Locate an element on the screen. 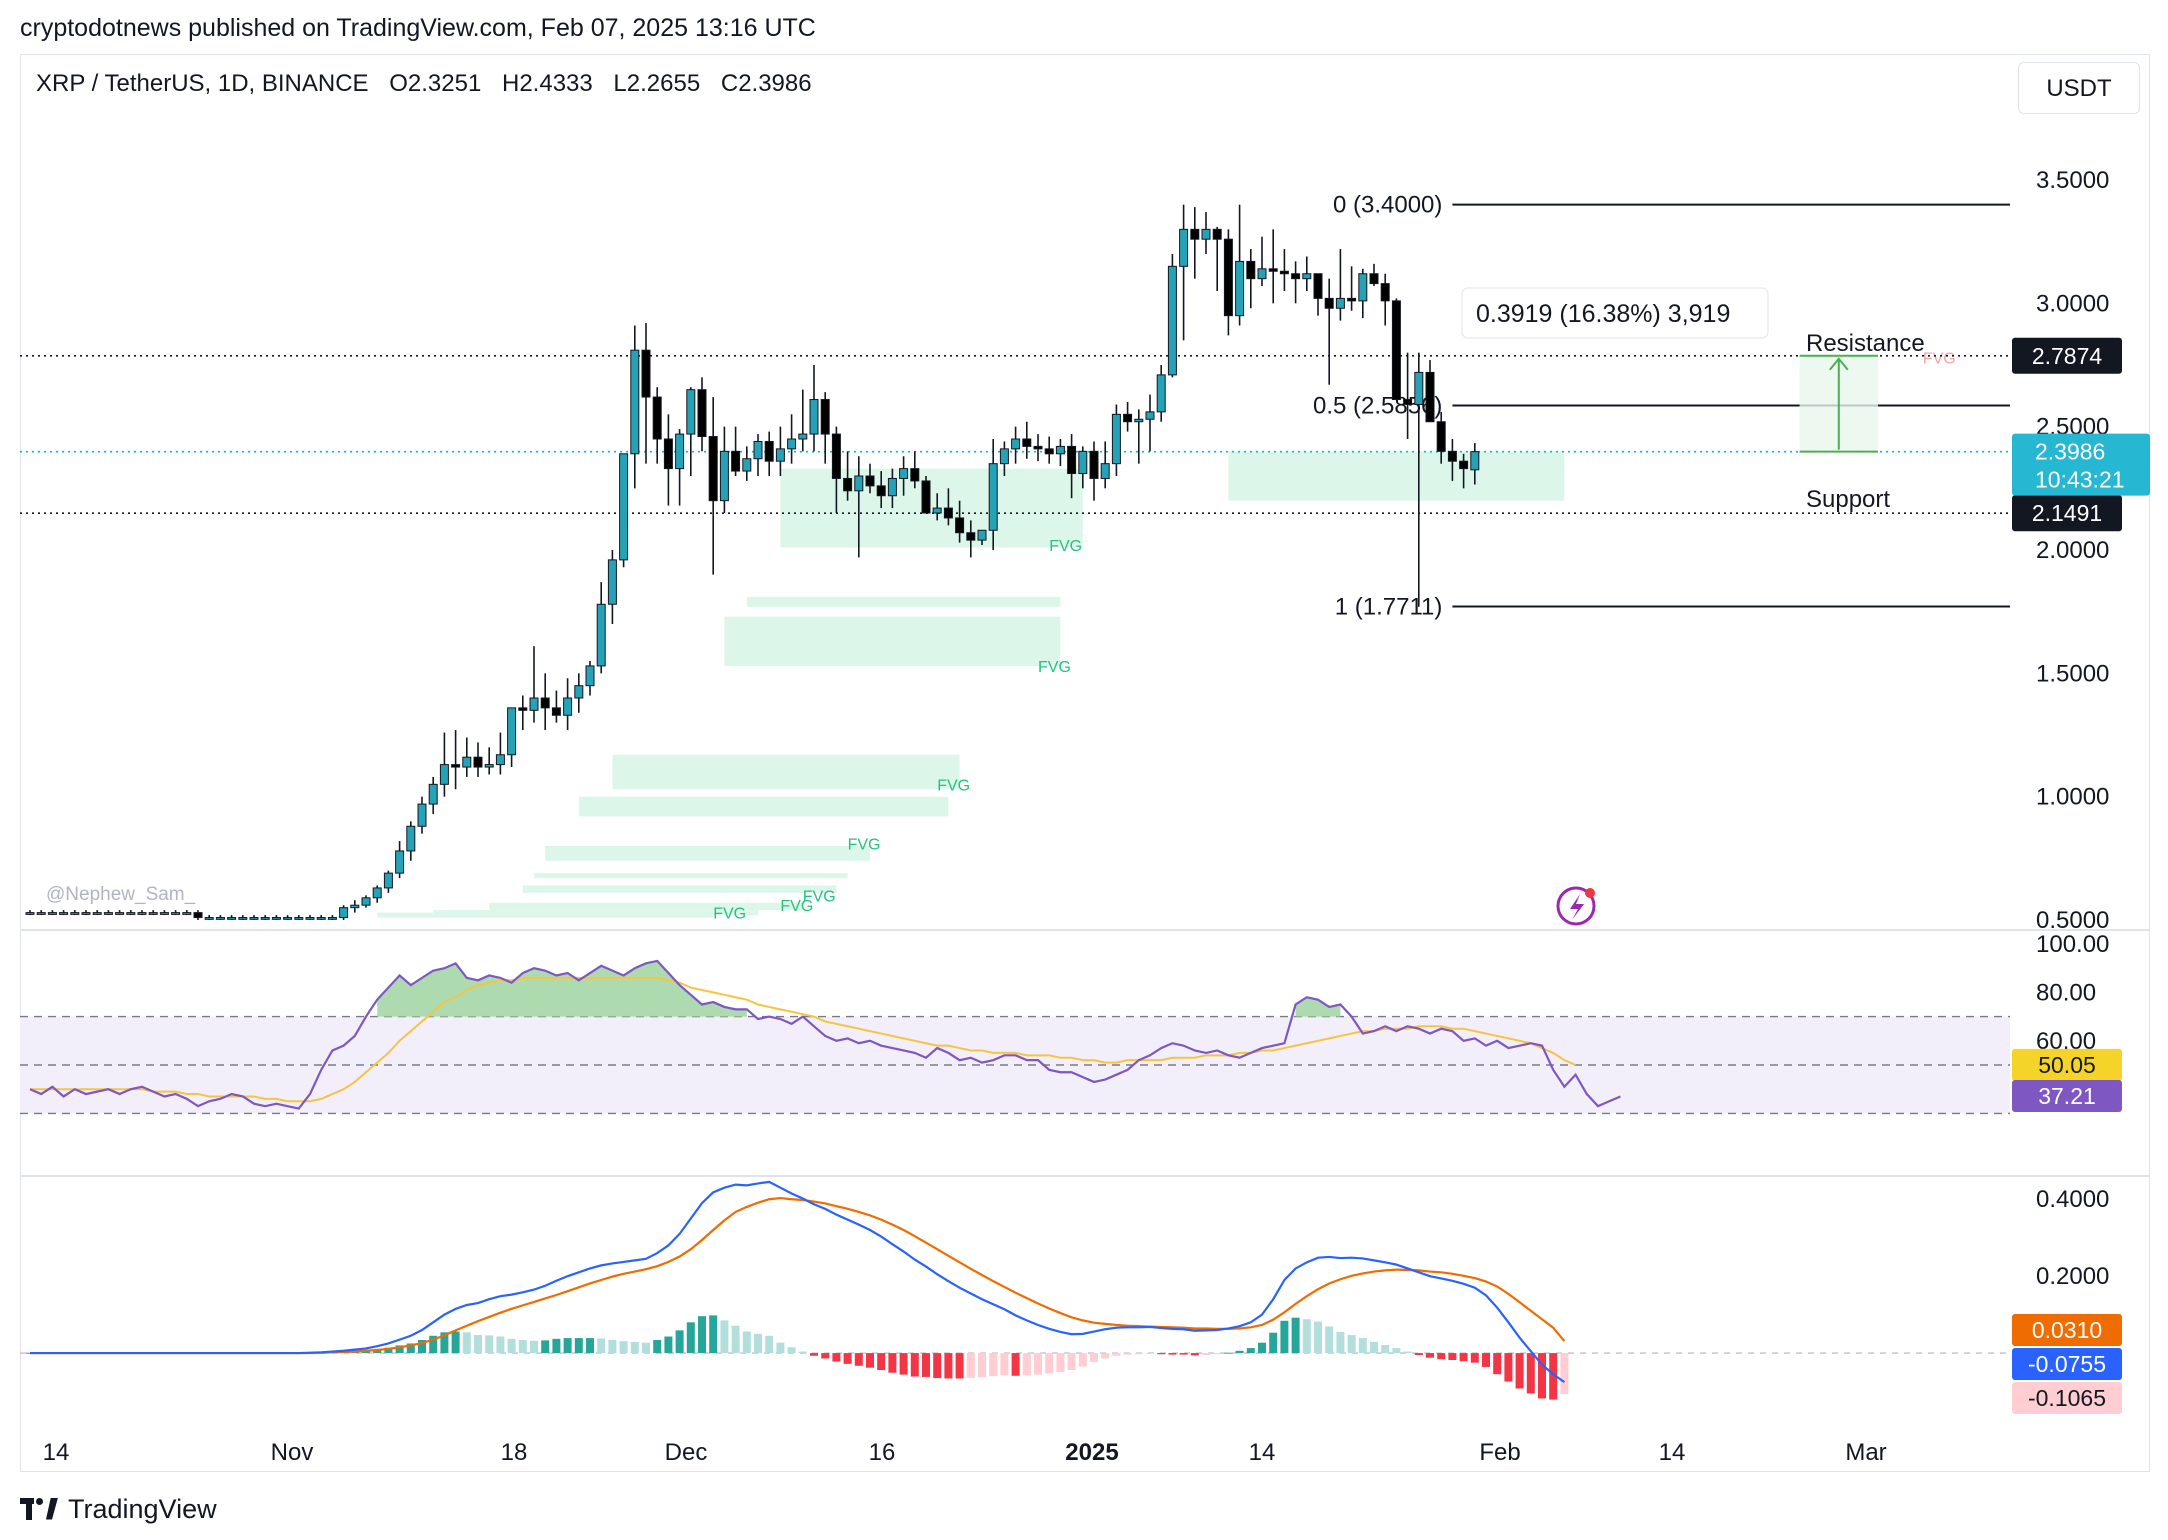  macd-hist-badge: -0.1065 is located at coordinates (2067, 1398).